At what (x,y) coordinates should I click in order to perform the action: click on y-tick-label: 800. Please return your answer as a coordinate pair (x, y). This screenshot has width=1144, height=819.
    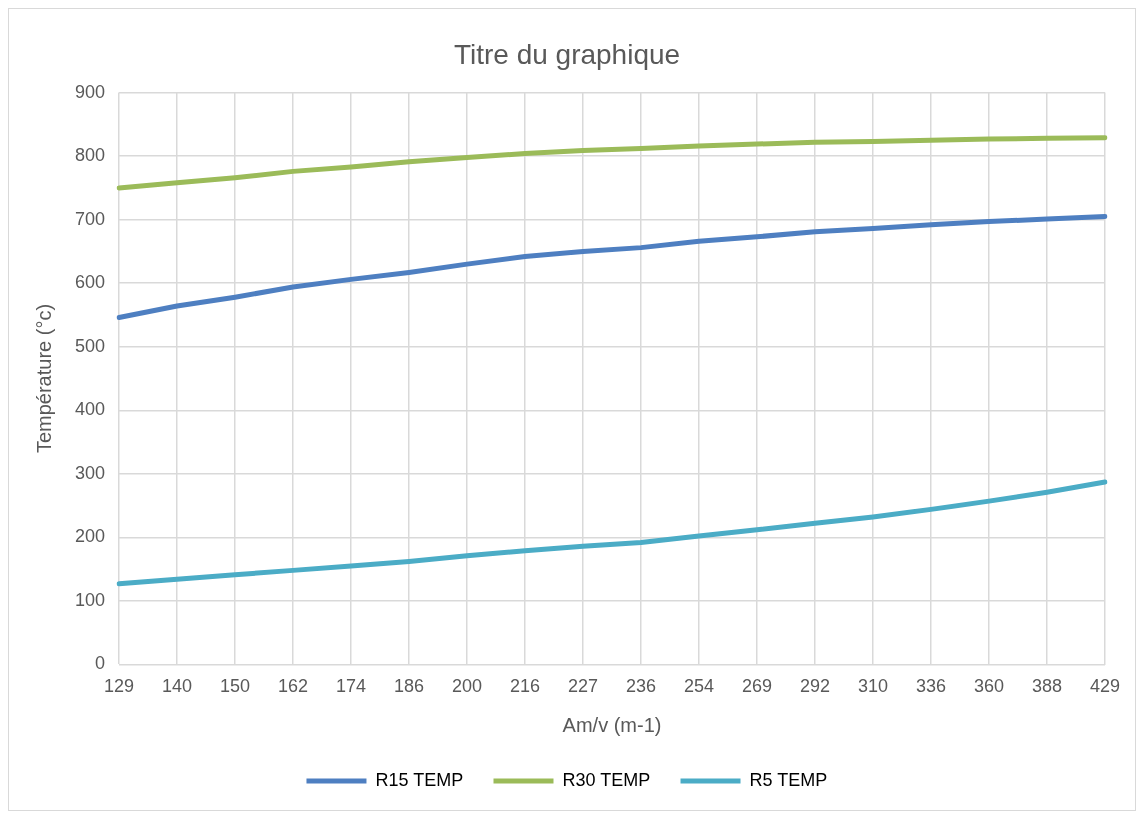
    Looking at the image, I should click on (90, 155).